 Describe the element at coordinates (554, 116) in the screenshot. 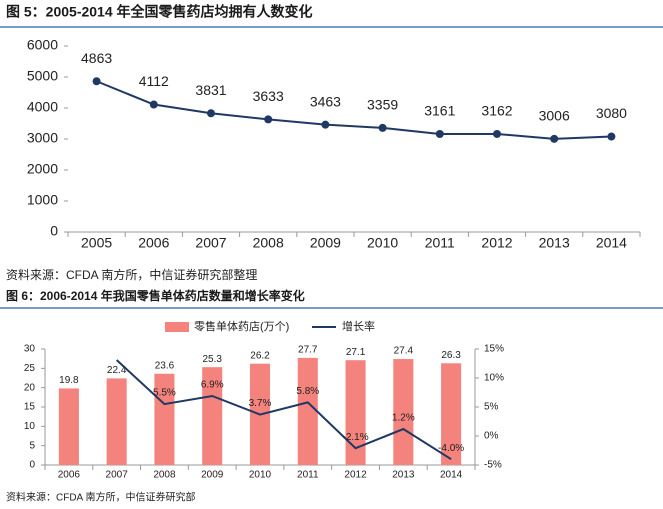

I see `data-label: 3006` at that location.